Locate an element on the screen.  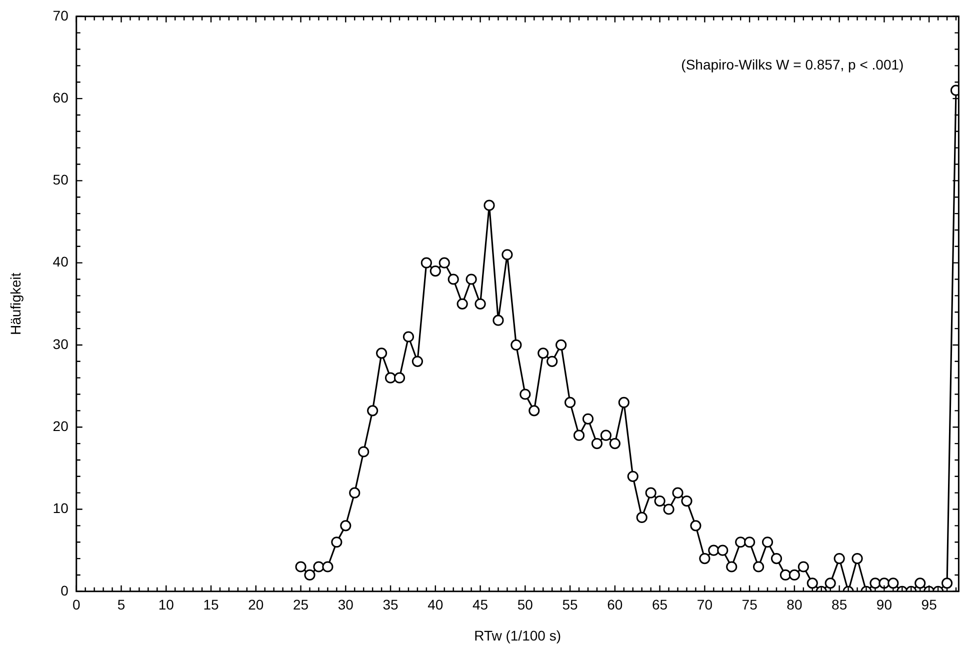
x-tick-label: 55 is located at coordinates (570, 604).